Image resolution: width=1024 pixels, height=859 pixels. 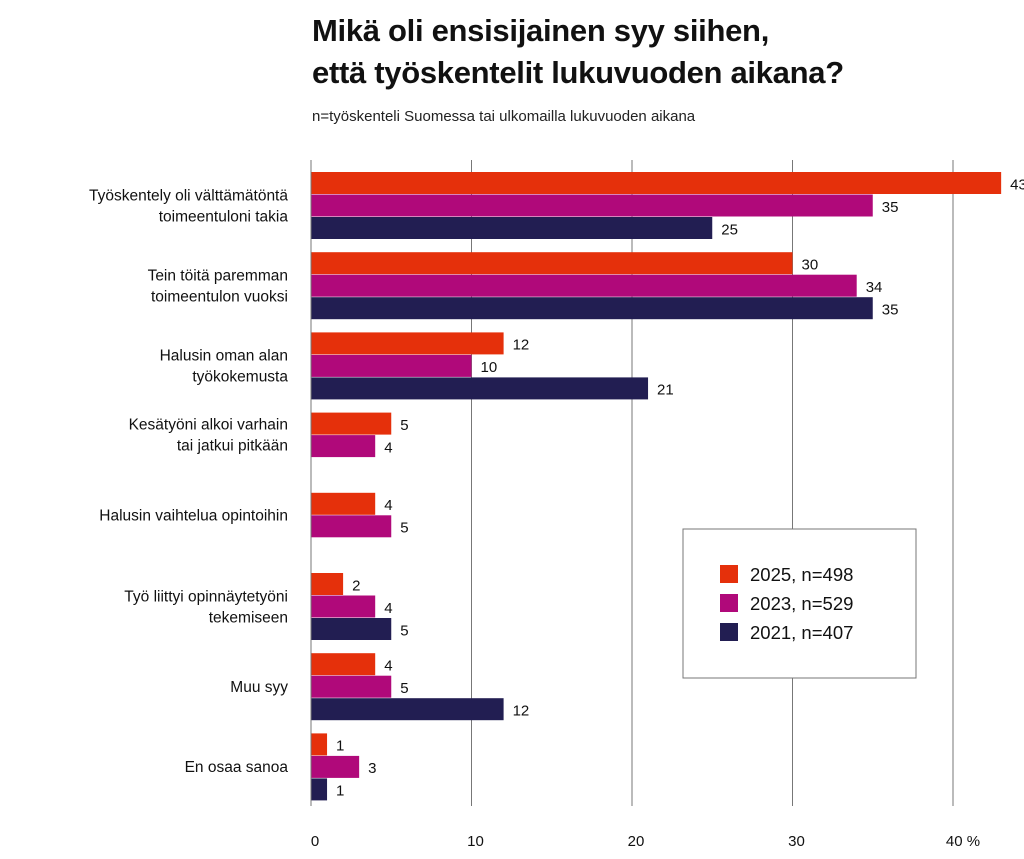 What do you see at coordinates (729, 229) in the screenshot?
I see `data-label: 25` at bounding box center [729, 229].